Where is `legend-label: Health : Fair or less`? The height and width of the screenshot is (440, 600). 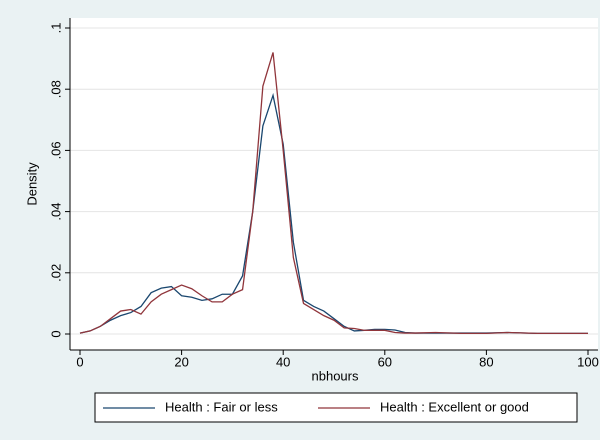
legend-label: Health : Fair or less is located at coordinates (221, 406).